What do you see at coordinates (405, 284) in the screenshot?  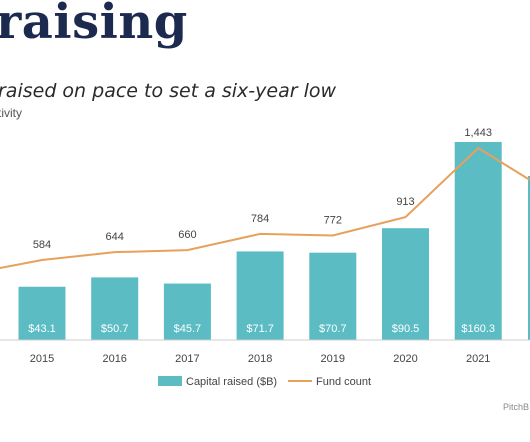 I see `bar-2020` at bounding box center [405, 284].